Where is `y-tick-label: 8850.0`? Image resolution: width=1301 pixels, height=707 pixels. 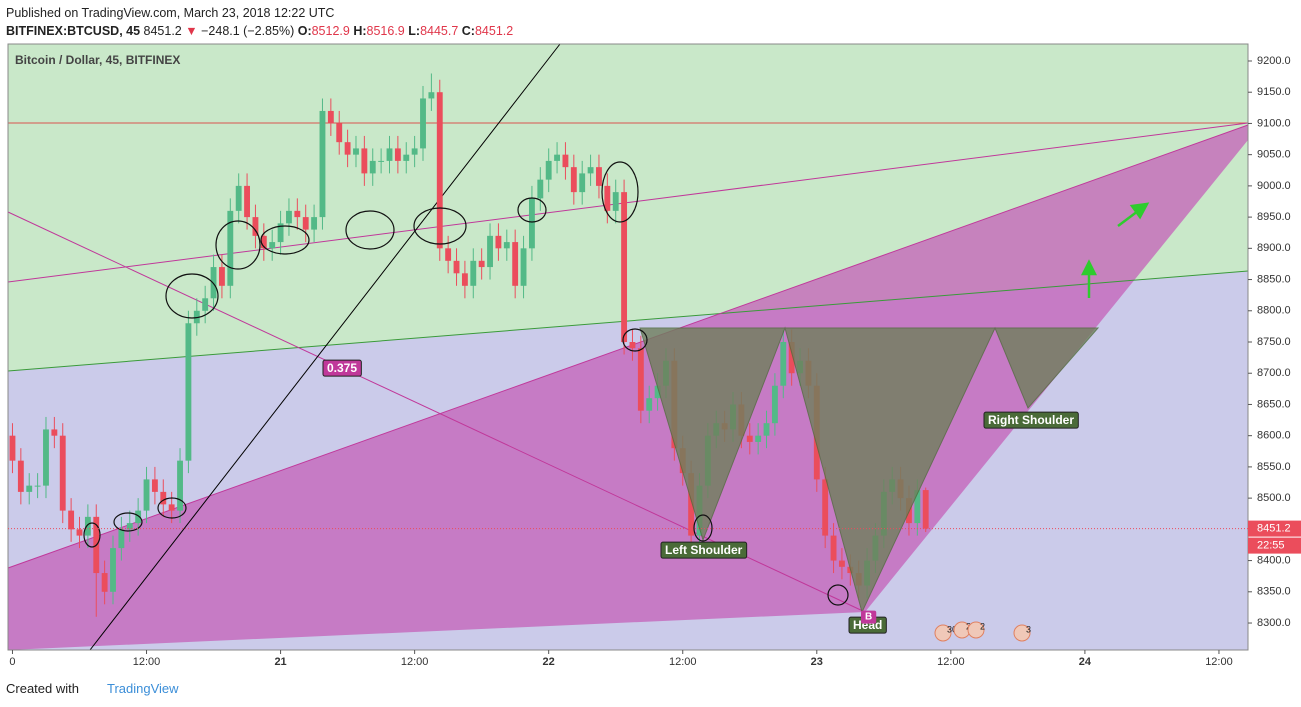
y-tick-label: 8850.0 is located at coordinates (1274, 279).